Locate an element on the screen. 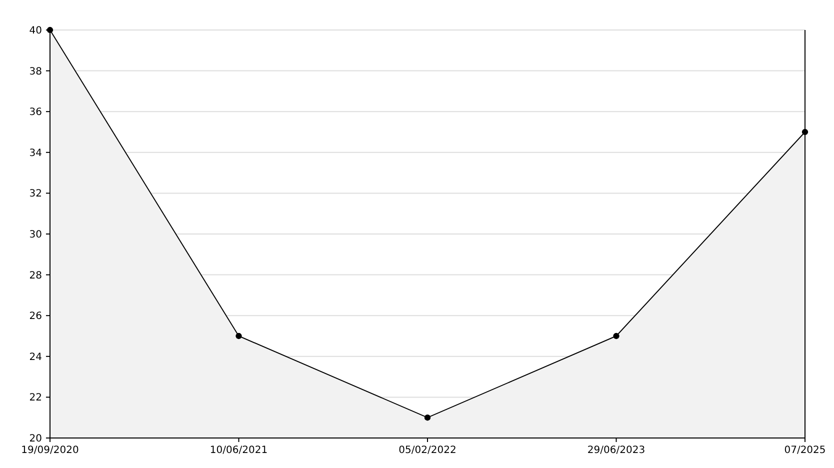  y-tick-label: 38 is located at coordinates (35, 72).